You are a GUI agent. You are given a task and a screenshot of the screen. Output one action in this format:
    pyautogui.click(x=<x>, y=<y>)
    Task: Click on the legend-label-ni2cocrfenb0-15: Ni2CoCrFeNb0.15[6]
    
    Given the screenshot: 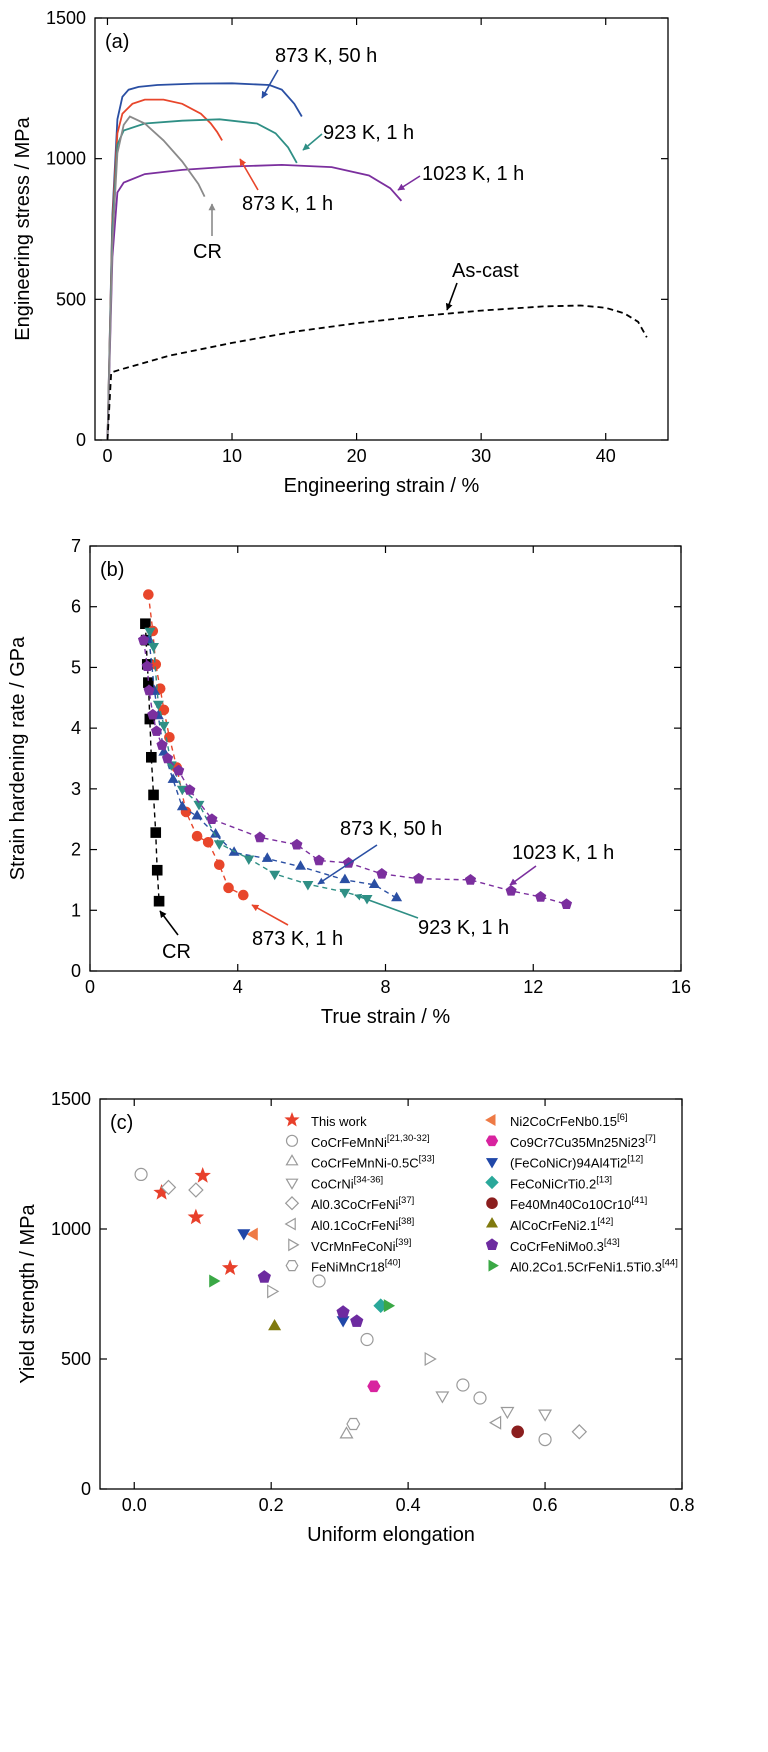 What is the action you would take?
    pyautogui.click(x=569, y=1120)
    